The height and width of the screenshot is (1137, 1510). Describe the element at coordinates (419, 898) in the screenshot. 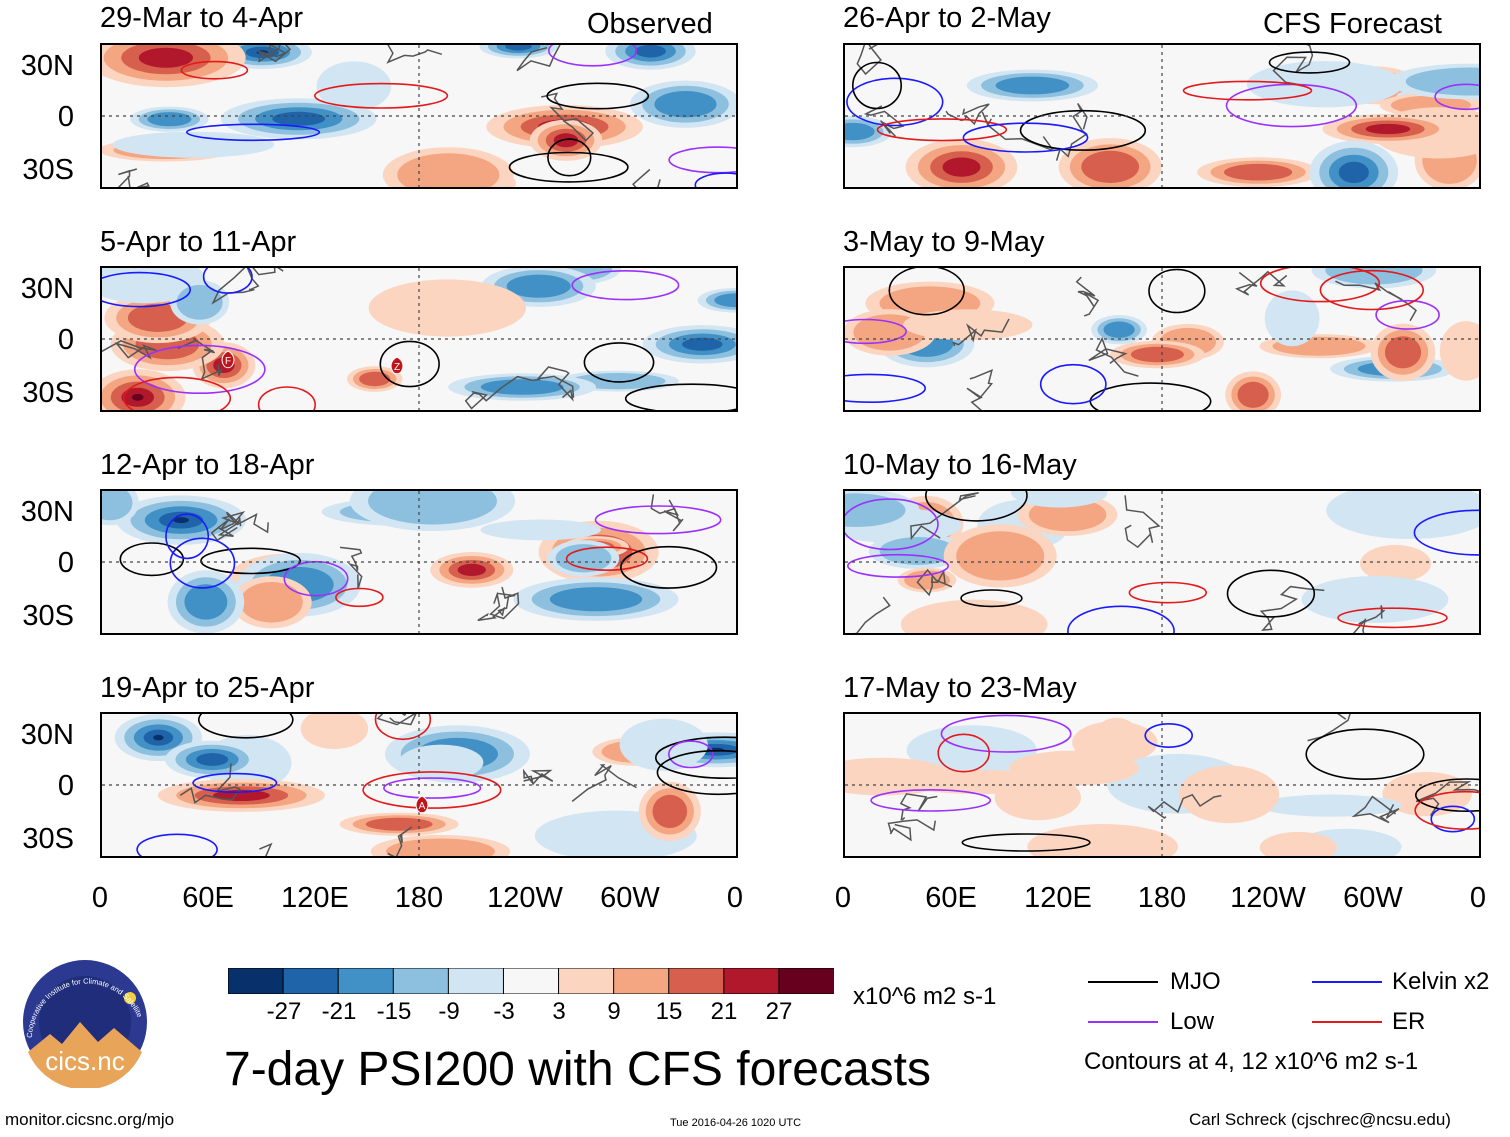

I see `lon-label: 180` at that location.